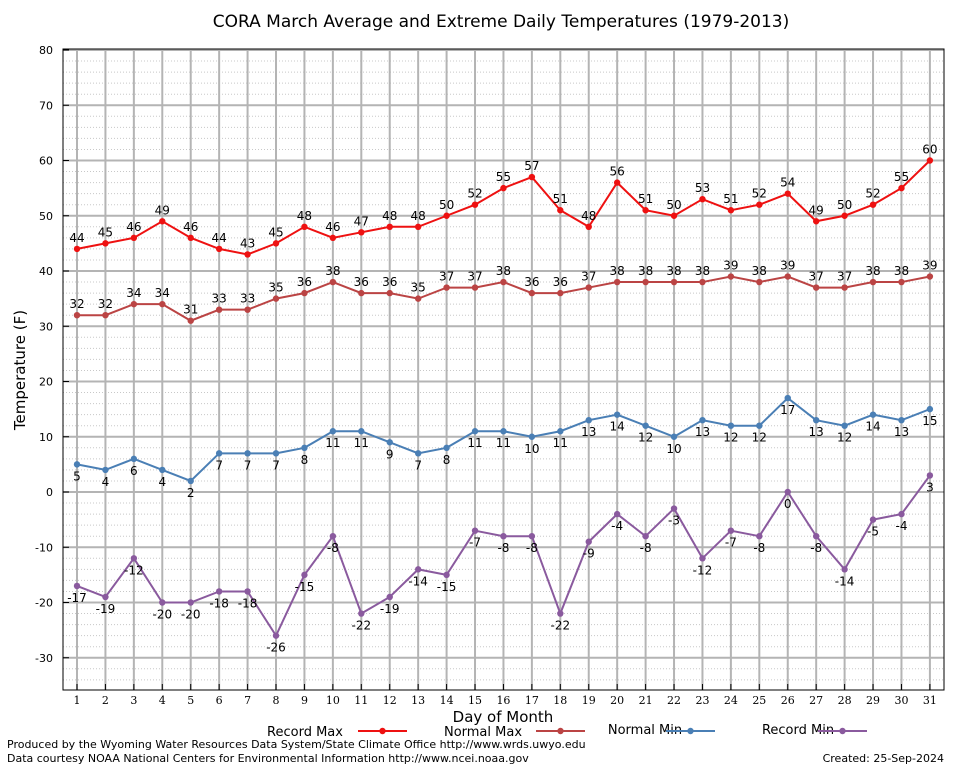  I want to click on data-label-normal-min: 15, so click(929, 421).